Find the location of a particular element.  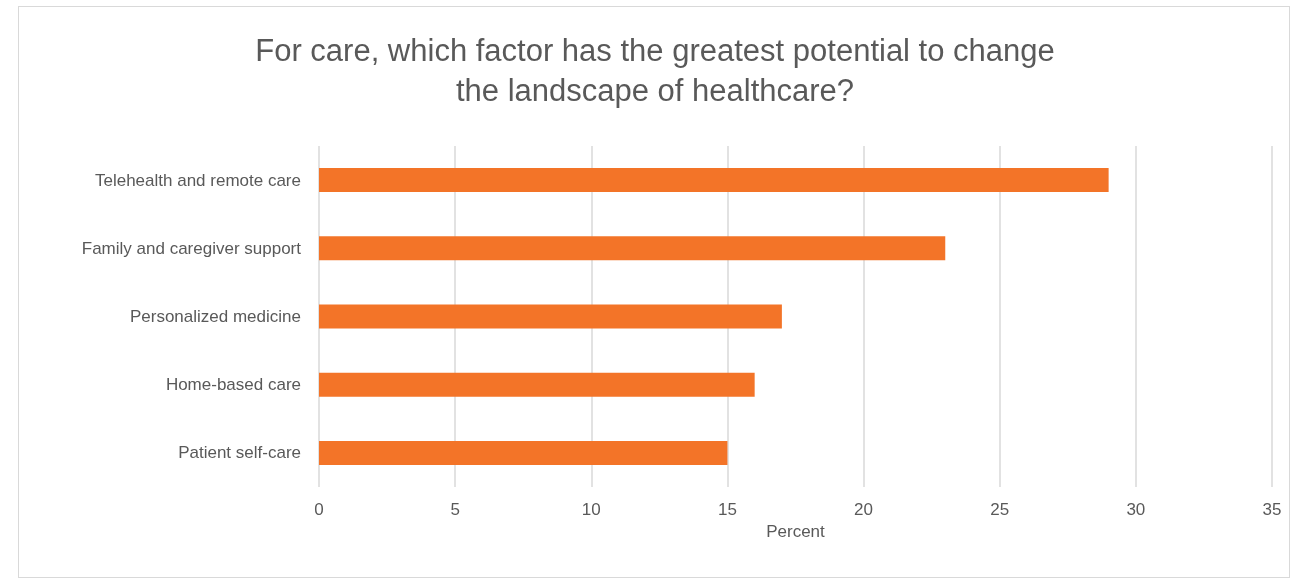

chart-title: For care, which factor has the greatest potential to change the landscape of healthcare? is located at coordinates (655, 70).